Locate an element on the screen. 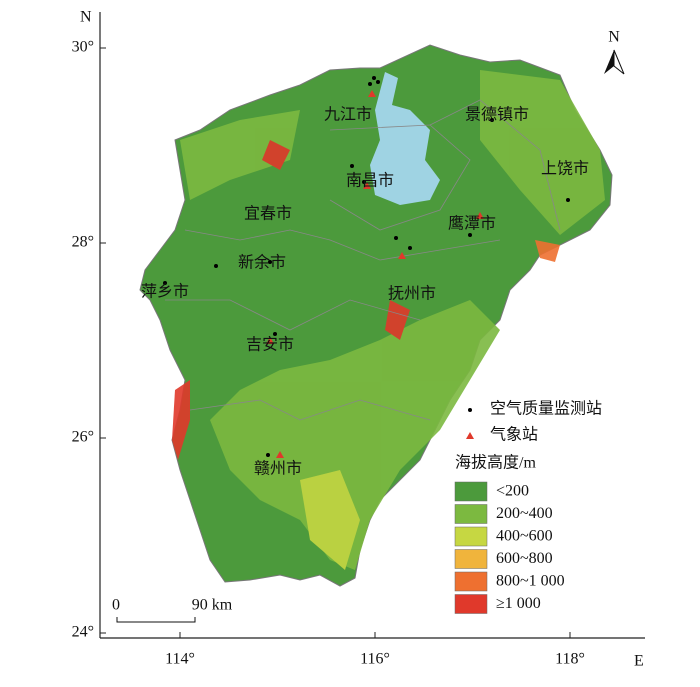  legend-class-label: 600~800 is located at coordinates (524, 558).